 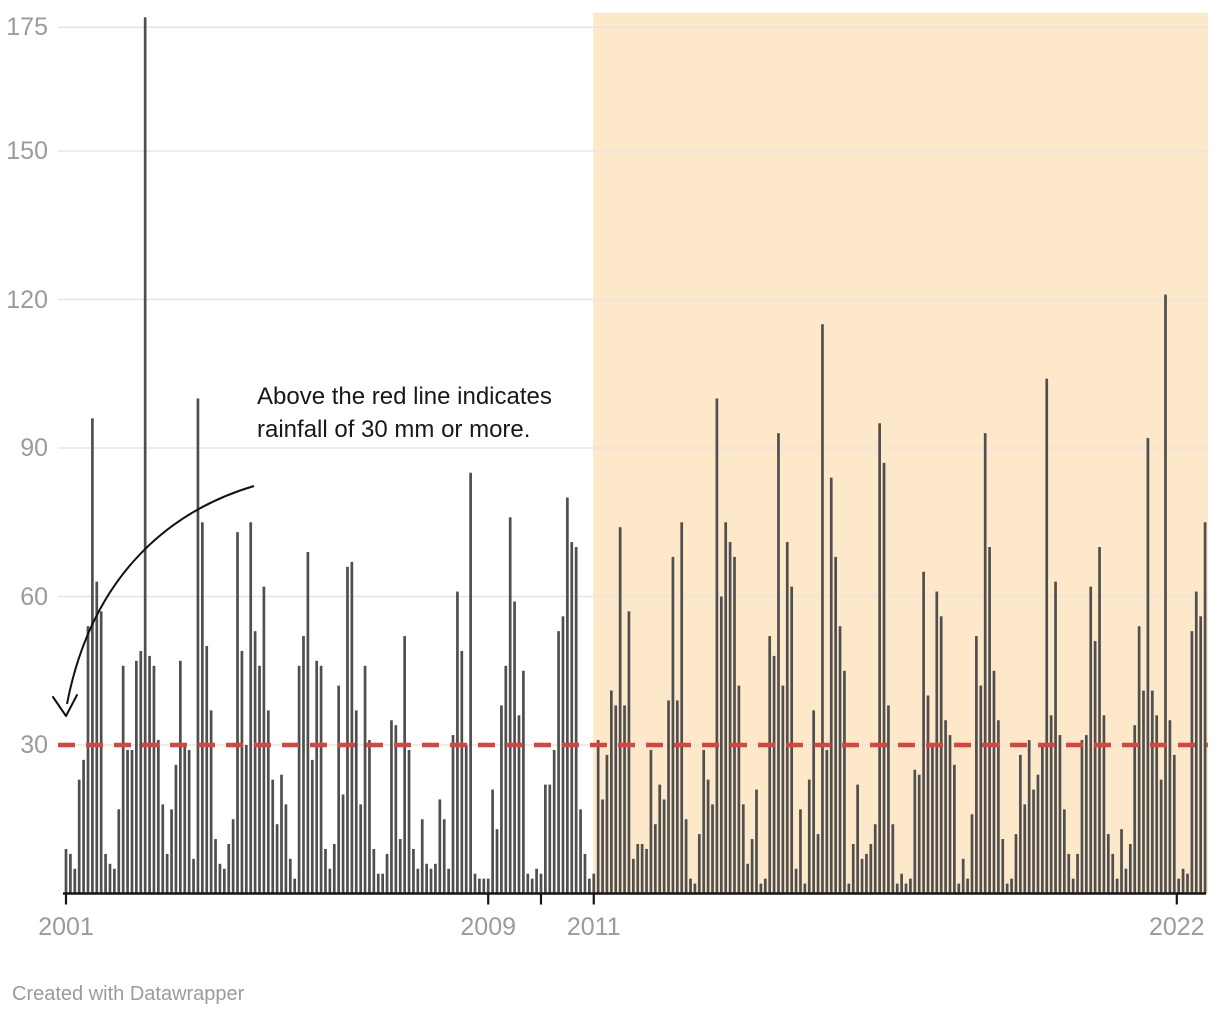 I want to click on y-tick-label-175: 175, so click(x=27, y=27).